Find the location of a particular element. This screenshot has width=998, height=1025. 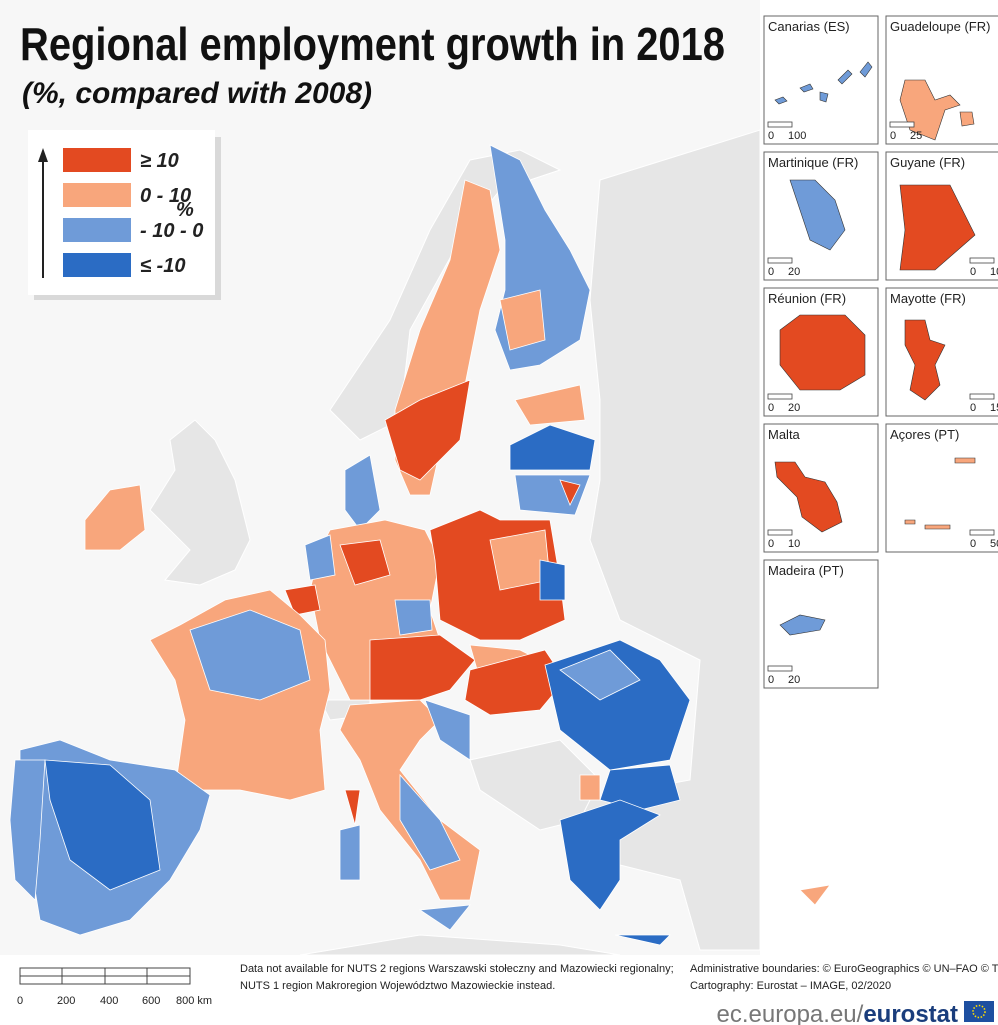

scale-label: 400 is located at coordinates (109, 1001).